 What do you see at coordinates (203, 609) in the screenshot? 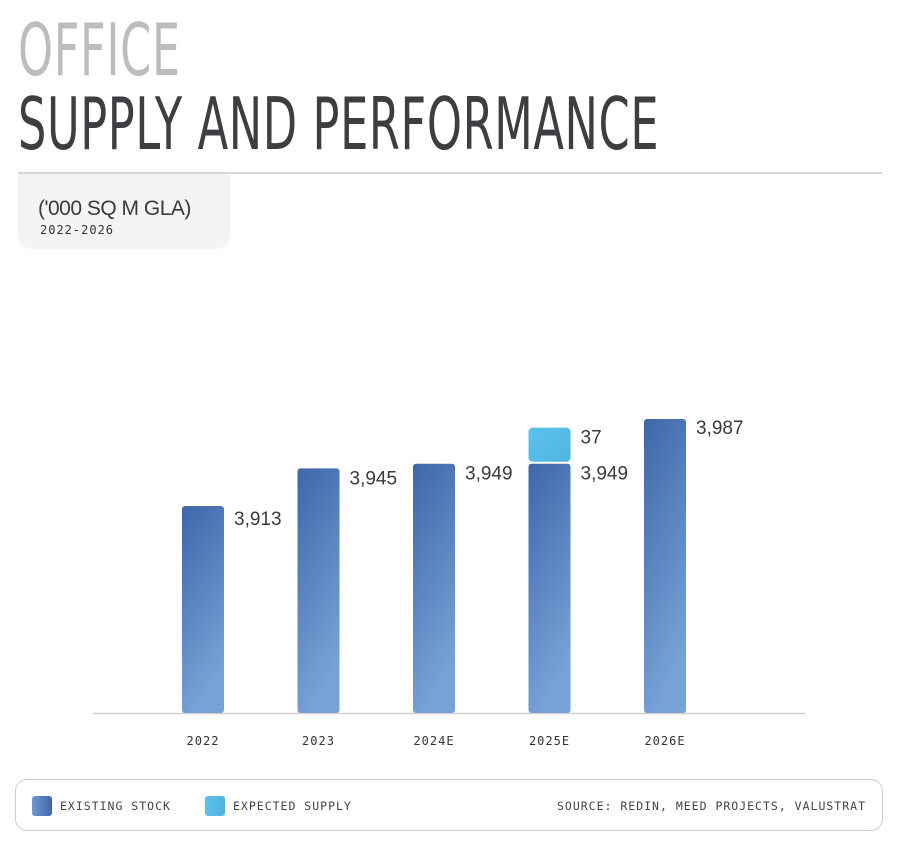
I see `bar-existing-stock-2022` at bounding box center [203, 609].